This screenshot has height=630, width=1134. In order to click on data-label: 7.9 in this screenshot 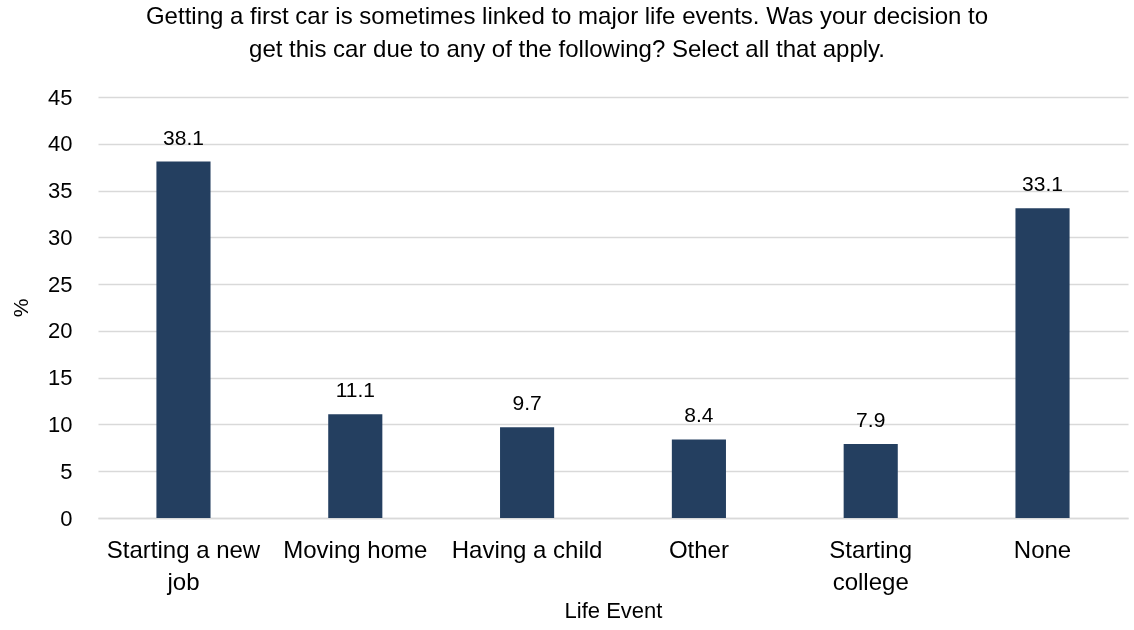, I will do `click(871, 420)`.